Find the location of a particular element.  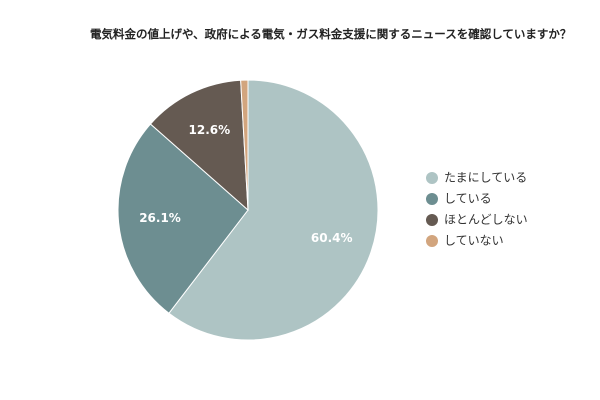

legend-label: ほとんどしない is located at coordinates (486, 220).